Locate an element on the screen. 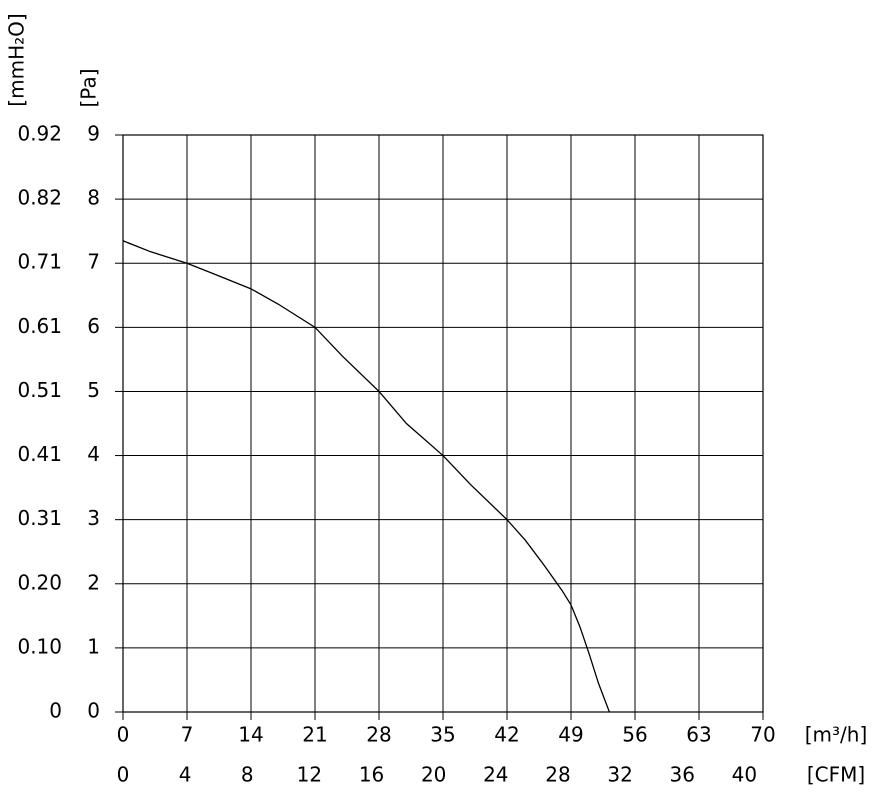 The height and width of the screenshot is (802, 883). x-axis-label: [m³/h] is located at coordinates (836, 735).